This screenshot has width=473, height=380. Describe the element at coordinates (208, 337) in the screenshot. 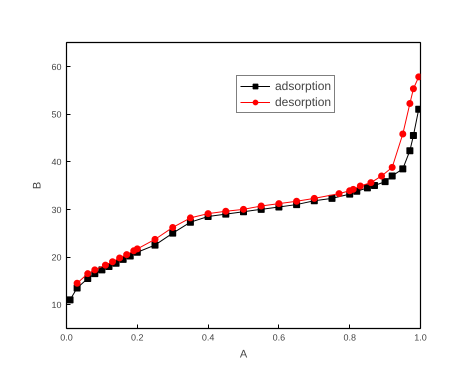

I see `x-tick-label: 0.4` at that location.